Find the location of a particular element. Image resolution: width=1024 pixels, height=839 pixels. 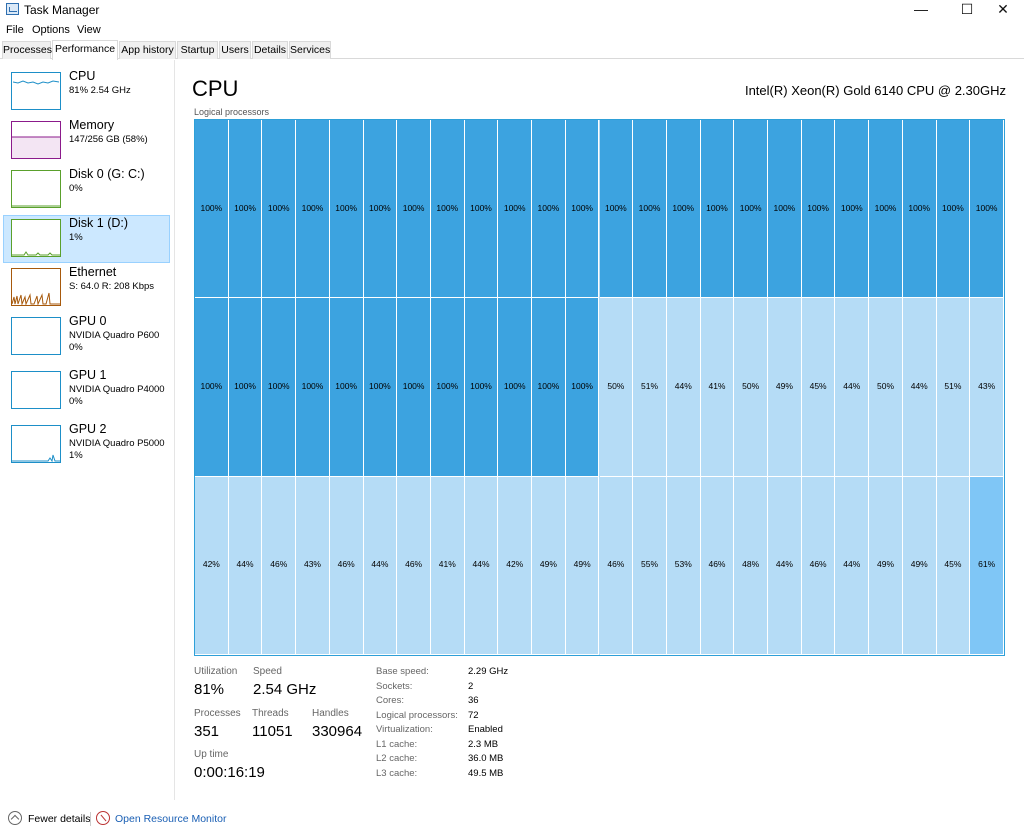

tab-details: Details is located at coordinates (270, 50).